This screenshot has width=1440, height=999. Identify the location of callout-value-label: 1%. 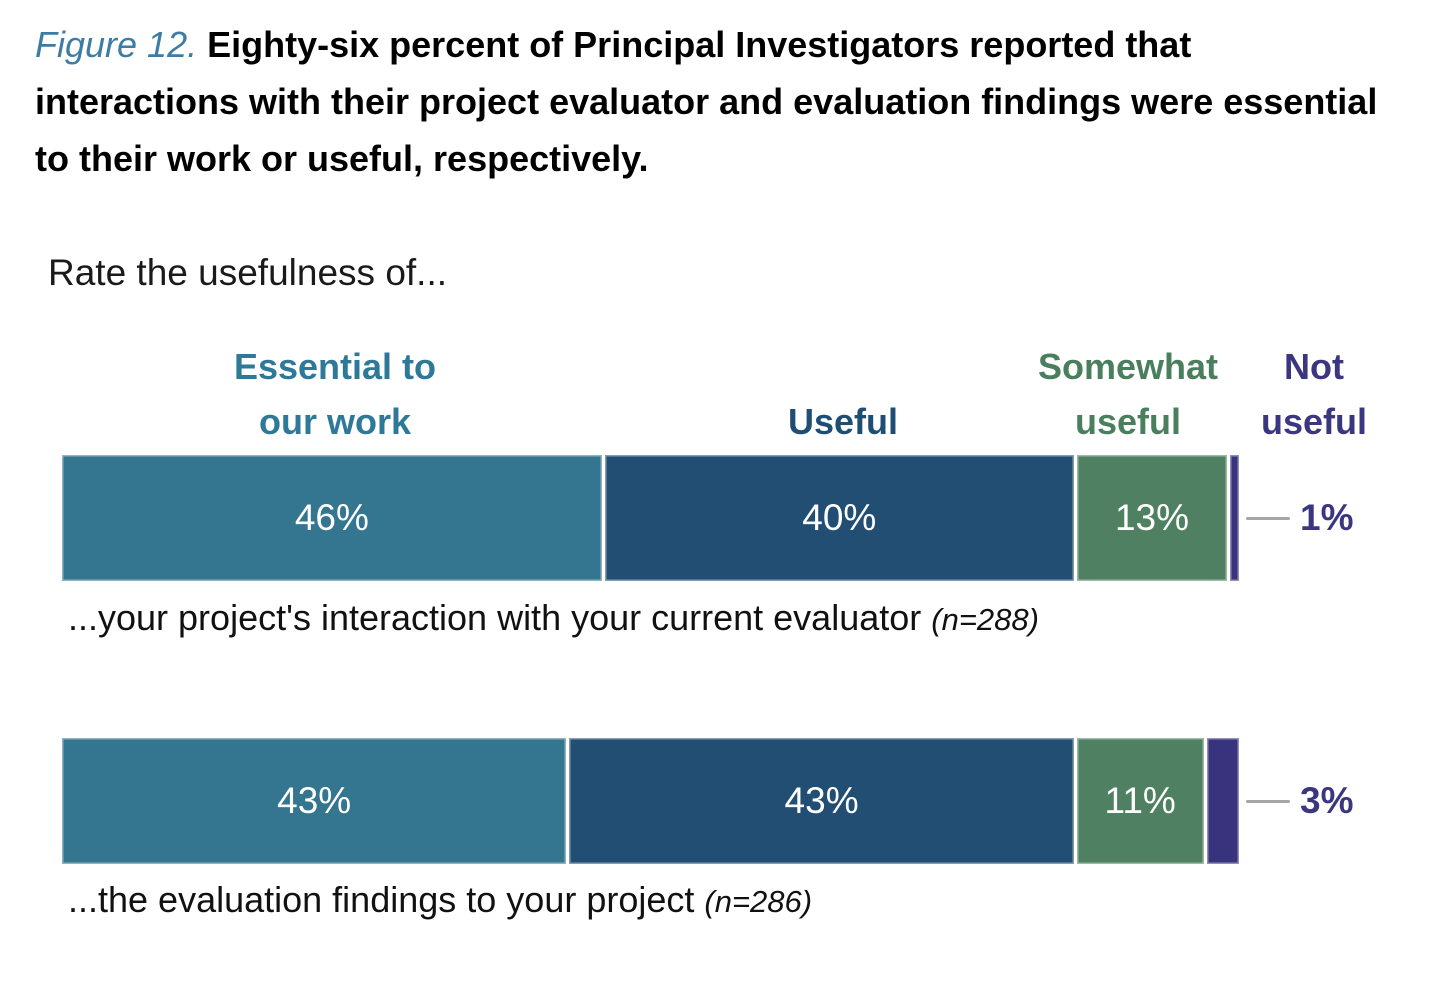
(1327, 517).